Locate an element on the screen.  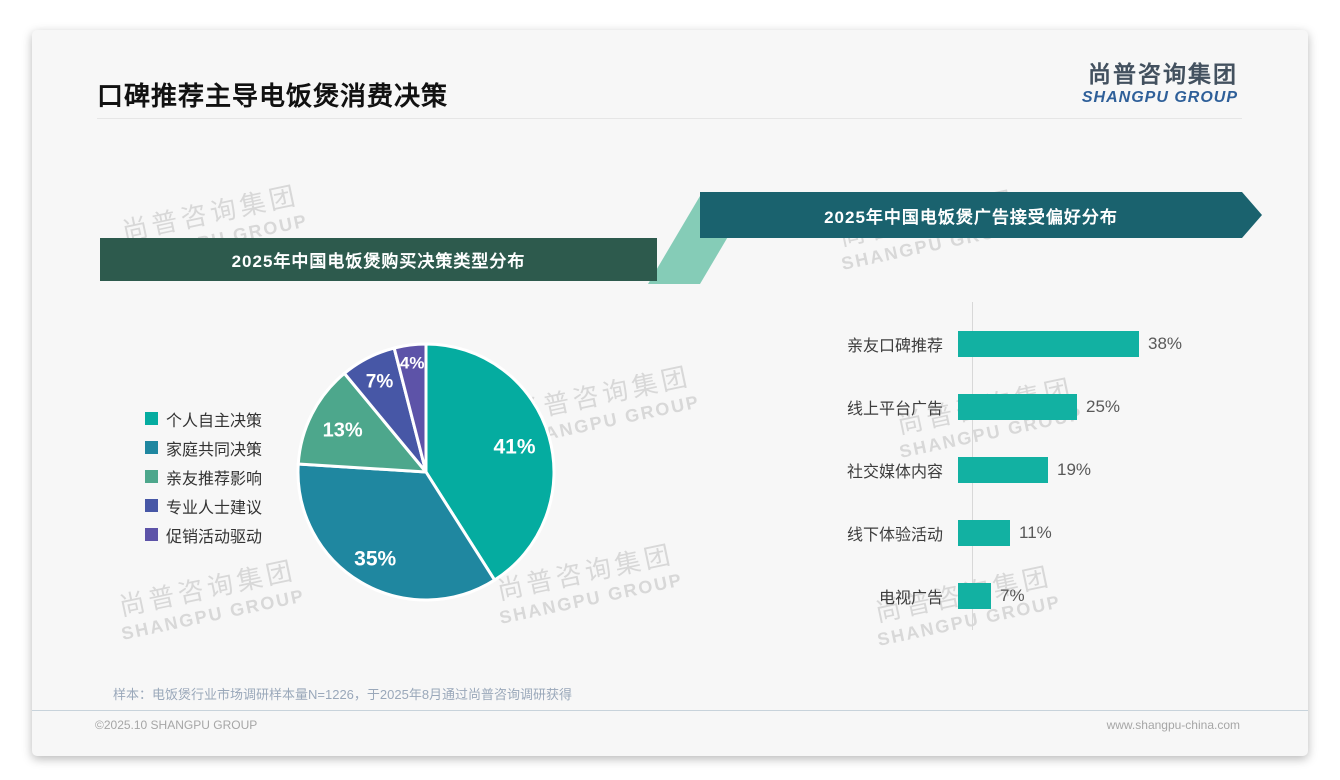
legend-label: 专业人士建议 is located at coordinates (214, 508).